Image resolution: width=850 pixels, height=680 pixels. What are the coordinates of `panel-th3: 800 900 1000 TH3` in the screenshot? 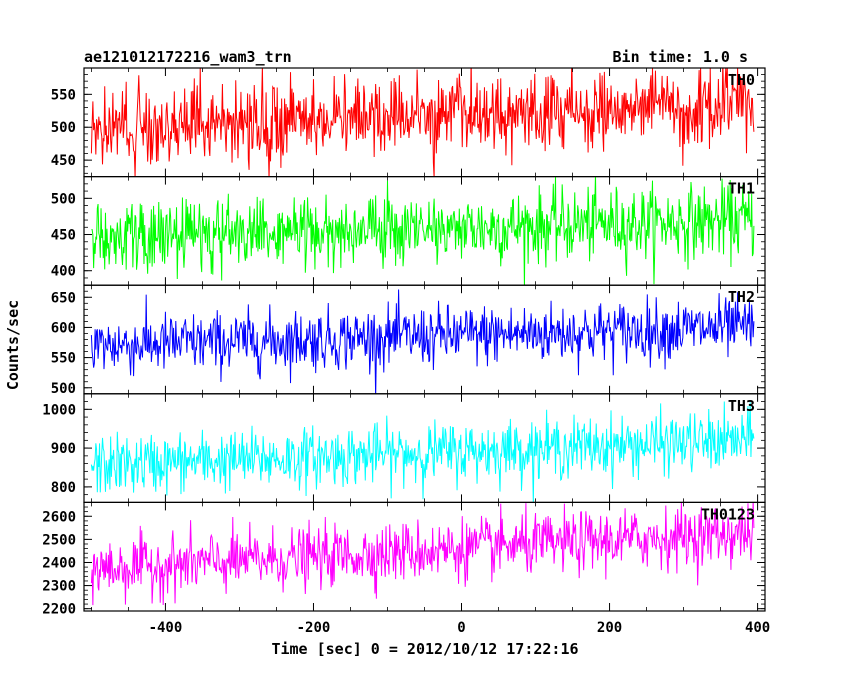 It's located at (404, 448).